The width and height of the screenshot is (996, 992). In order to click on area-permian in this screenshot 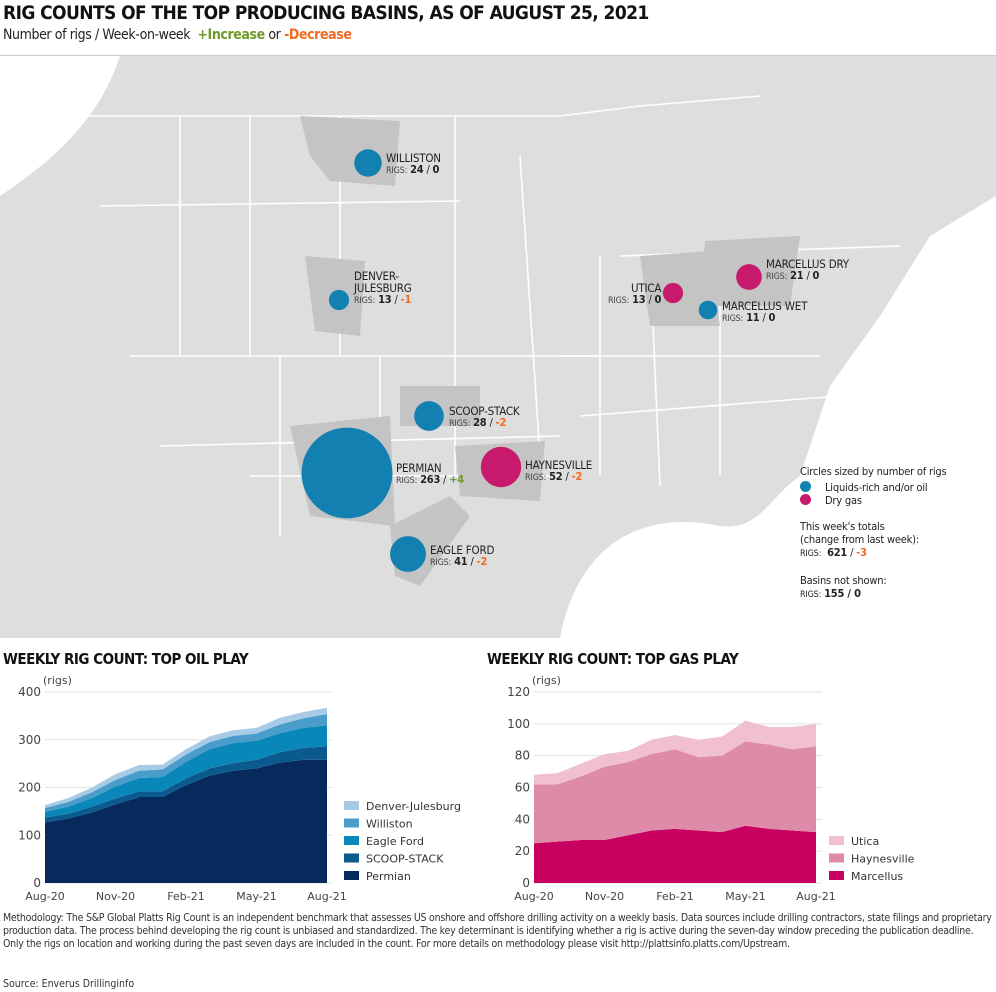, I will do `click(186, 821)`.